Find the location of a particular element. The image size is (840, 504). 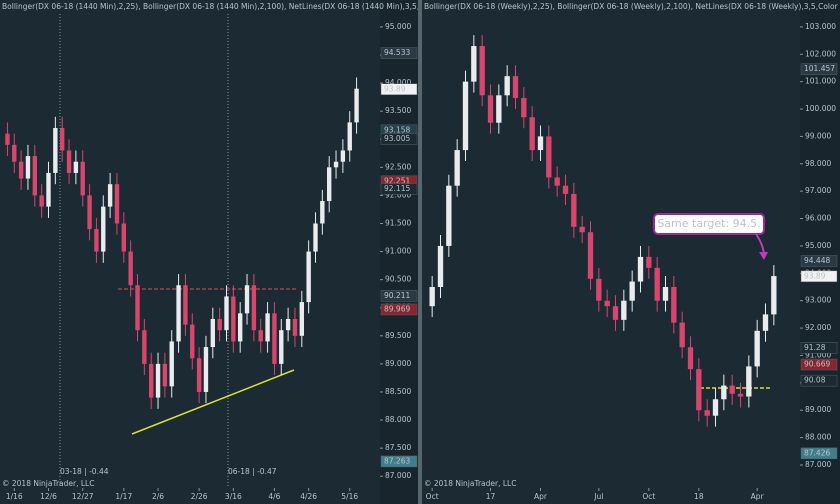

price-level-label: 90.211 is located at coordinates (397, 295).